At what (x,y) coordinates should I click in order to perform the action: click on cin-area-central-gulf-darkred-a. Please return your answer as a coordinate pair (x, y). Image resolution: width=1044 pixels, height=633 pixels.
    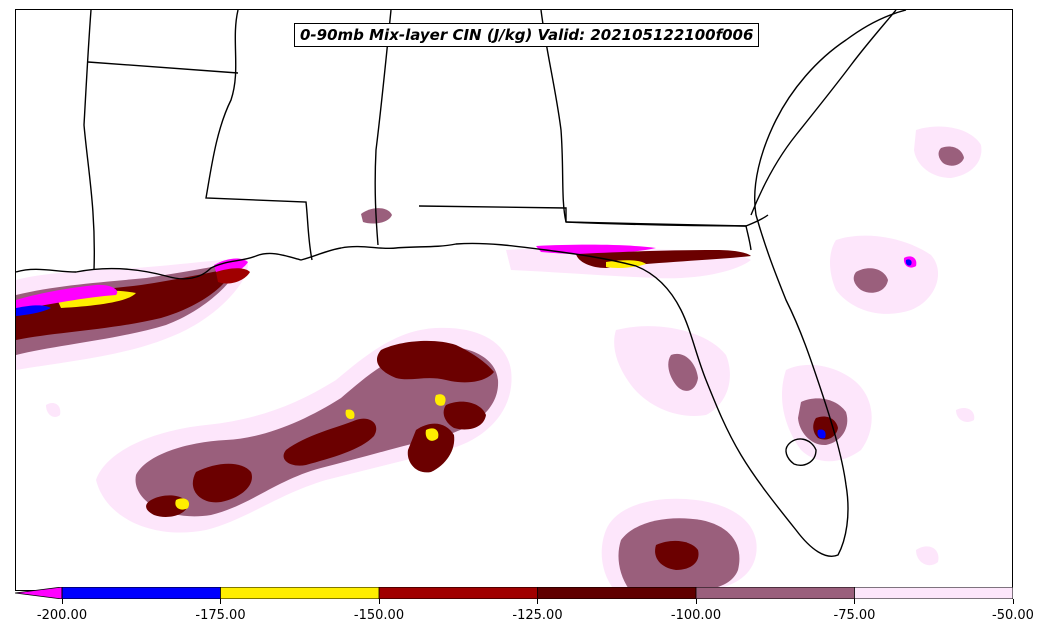
    Looking at the image, I should click on (435, 361).